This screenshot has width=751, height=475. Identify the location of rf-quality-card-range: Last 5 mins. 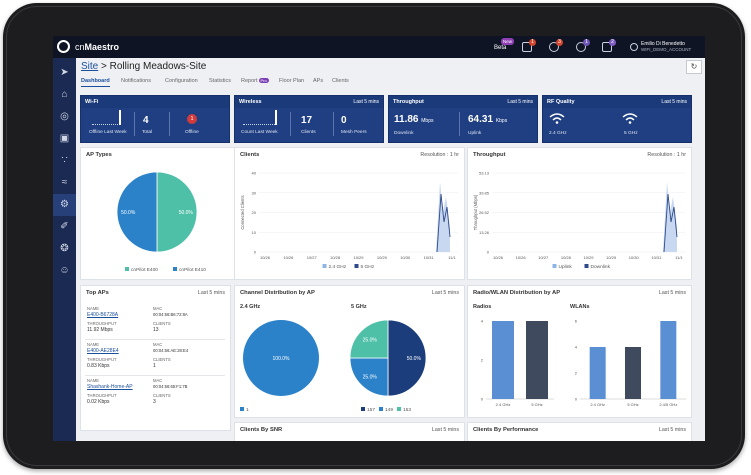
(674, 102).